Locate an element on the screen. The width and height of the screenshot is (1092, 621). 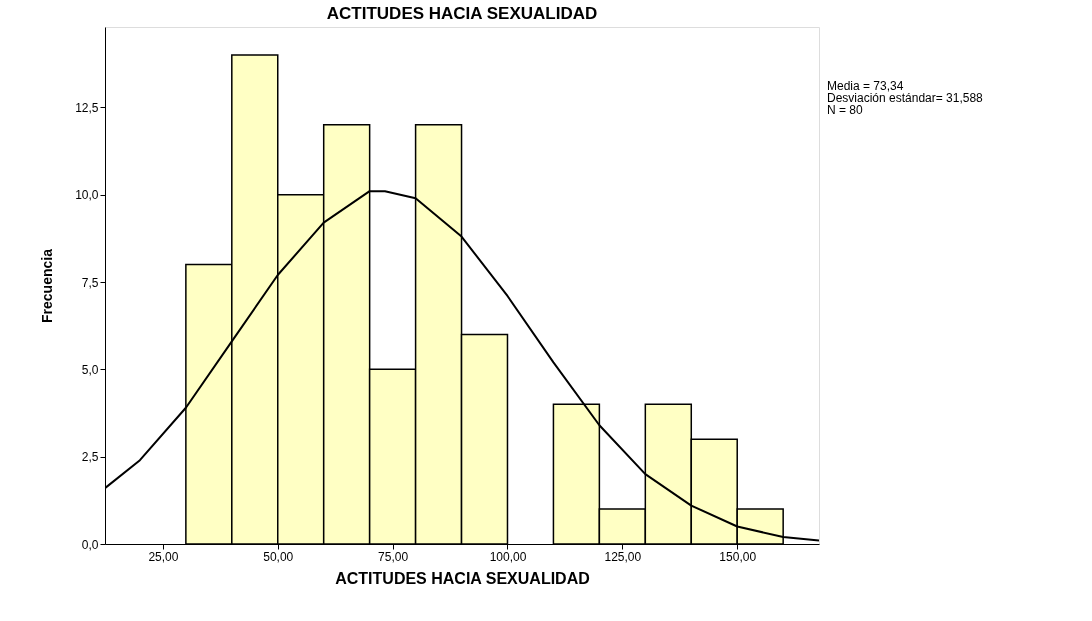
x-axis-title: ACTITUDES HACIA SEXUALIDAD is located at coordinates (462, 578).